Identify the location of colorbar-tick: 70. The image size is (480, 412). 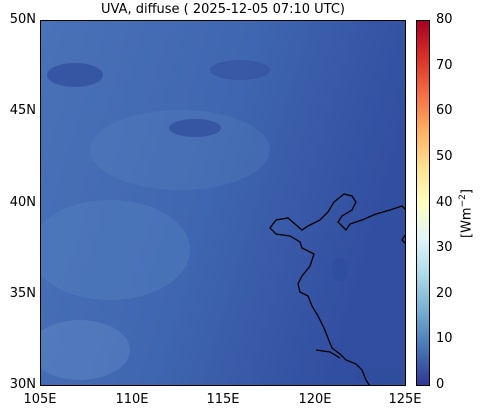
(444, 65).